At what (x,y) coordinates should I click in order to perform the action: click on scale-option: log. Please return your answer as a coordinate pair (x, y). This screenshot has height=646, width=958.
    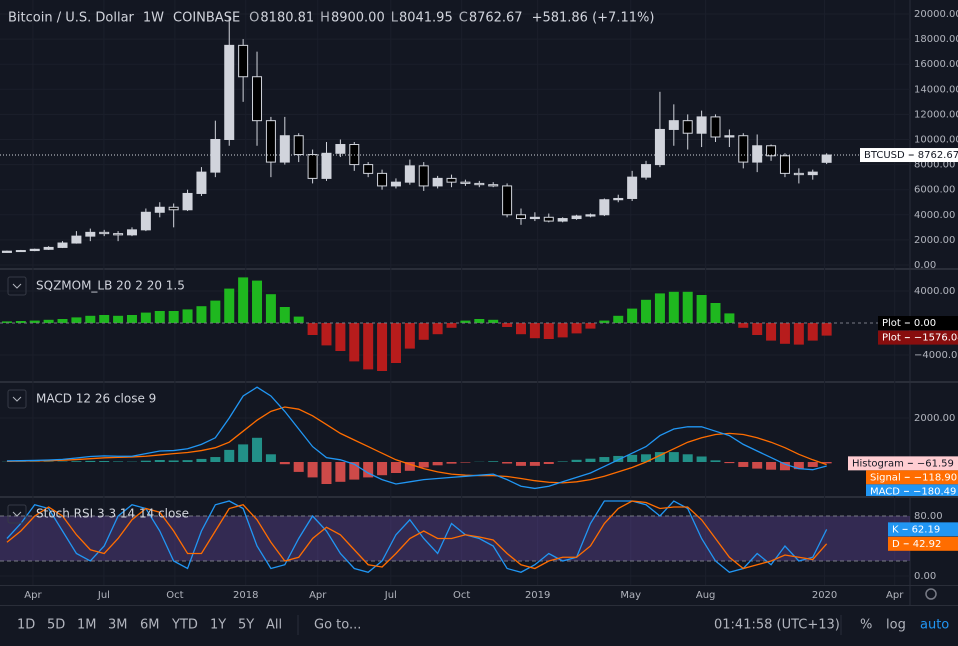
    Looking at the image, I should click on (896, 625).